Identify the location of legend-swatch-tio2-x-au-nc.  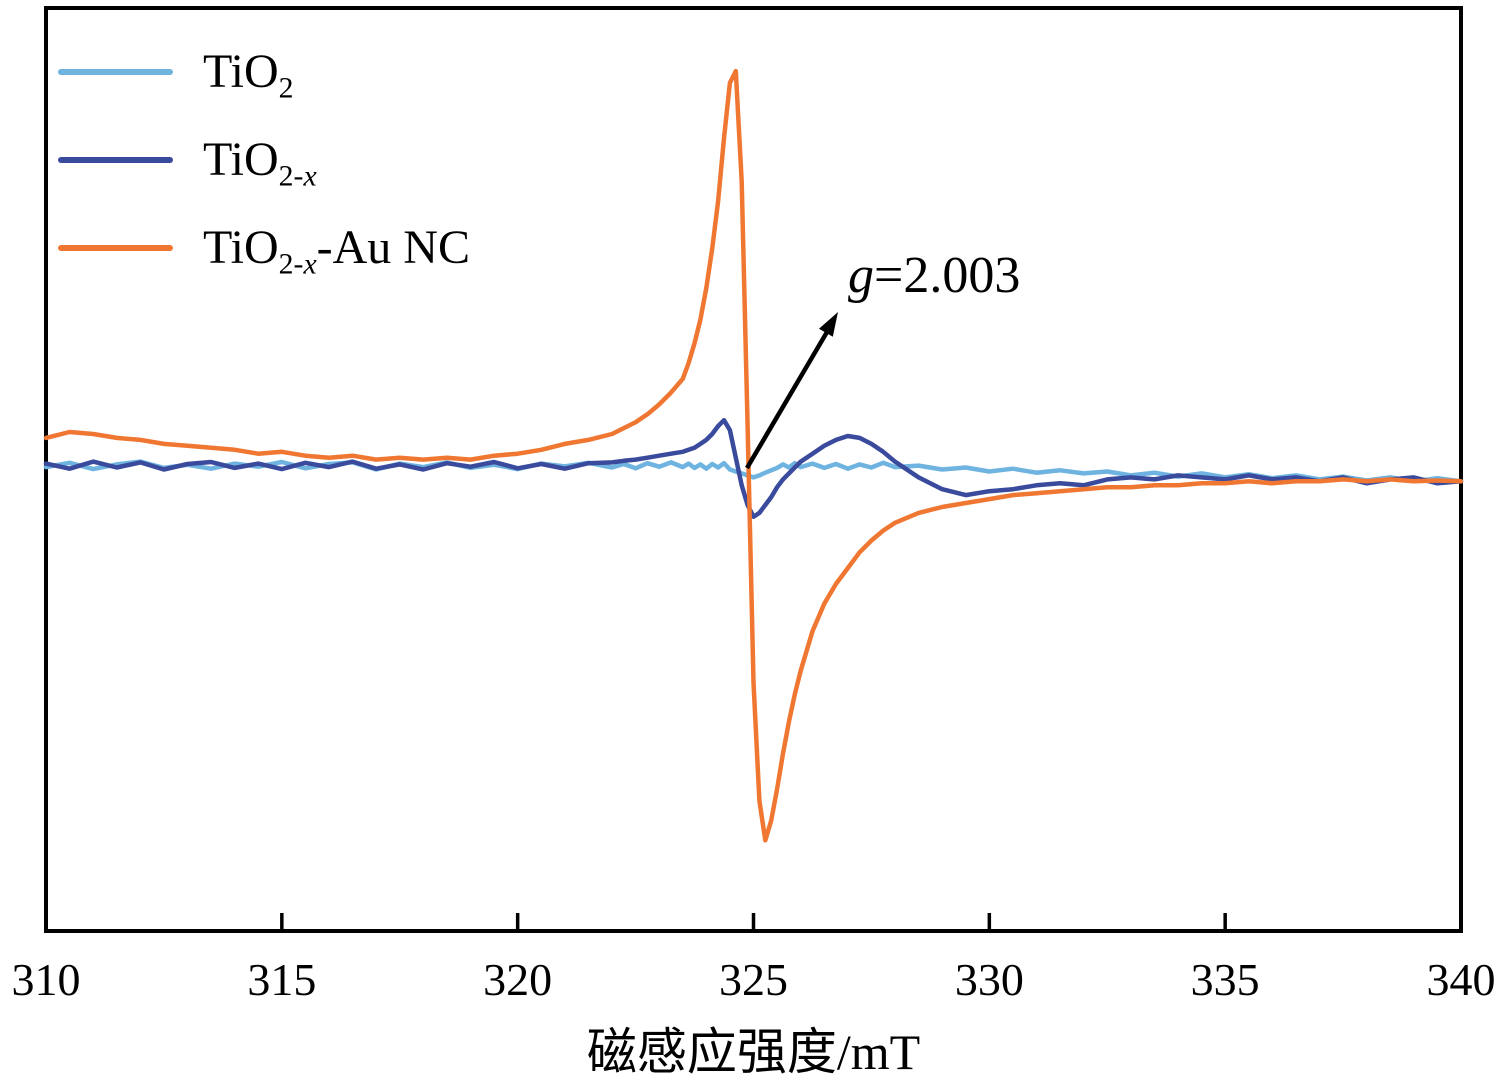
(115, 248).